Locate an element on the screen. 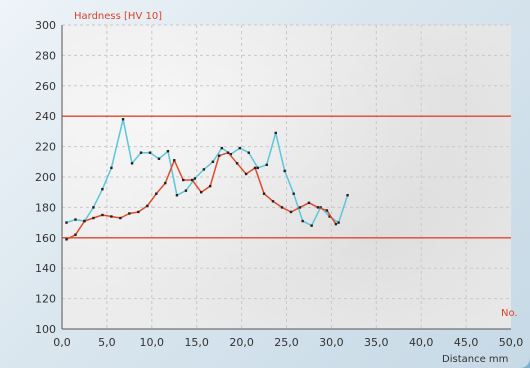 This screenshot has width=530, height=368. y-tick-label: 220 is located at coordinates (45, 147).